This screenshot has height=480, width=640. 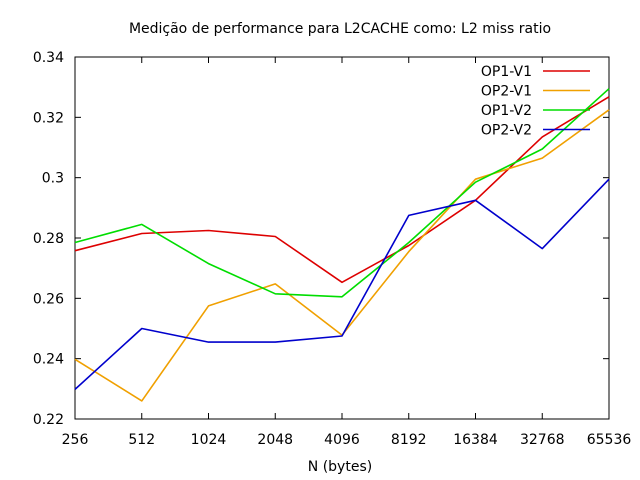 I want to click on x-tick-label: 512, so click(x=141, y=440).